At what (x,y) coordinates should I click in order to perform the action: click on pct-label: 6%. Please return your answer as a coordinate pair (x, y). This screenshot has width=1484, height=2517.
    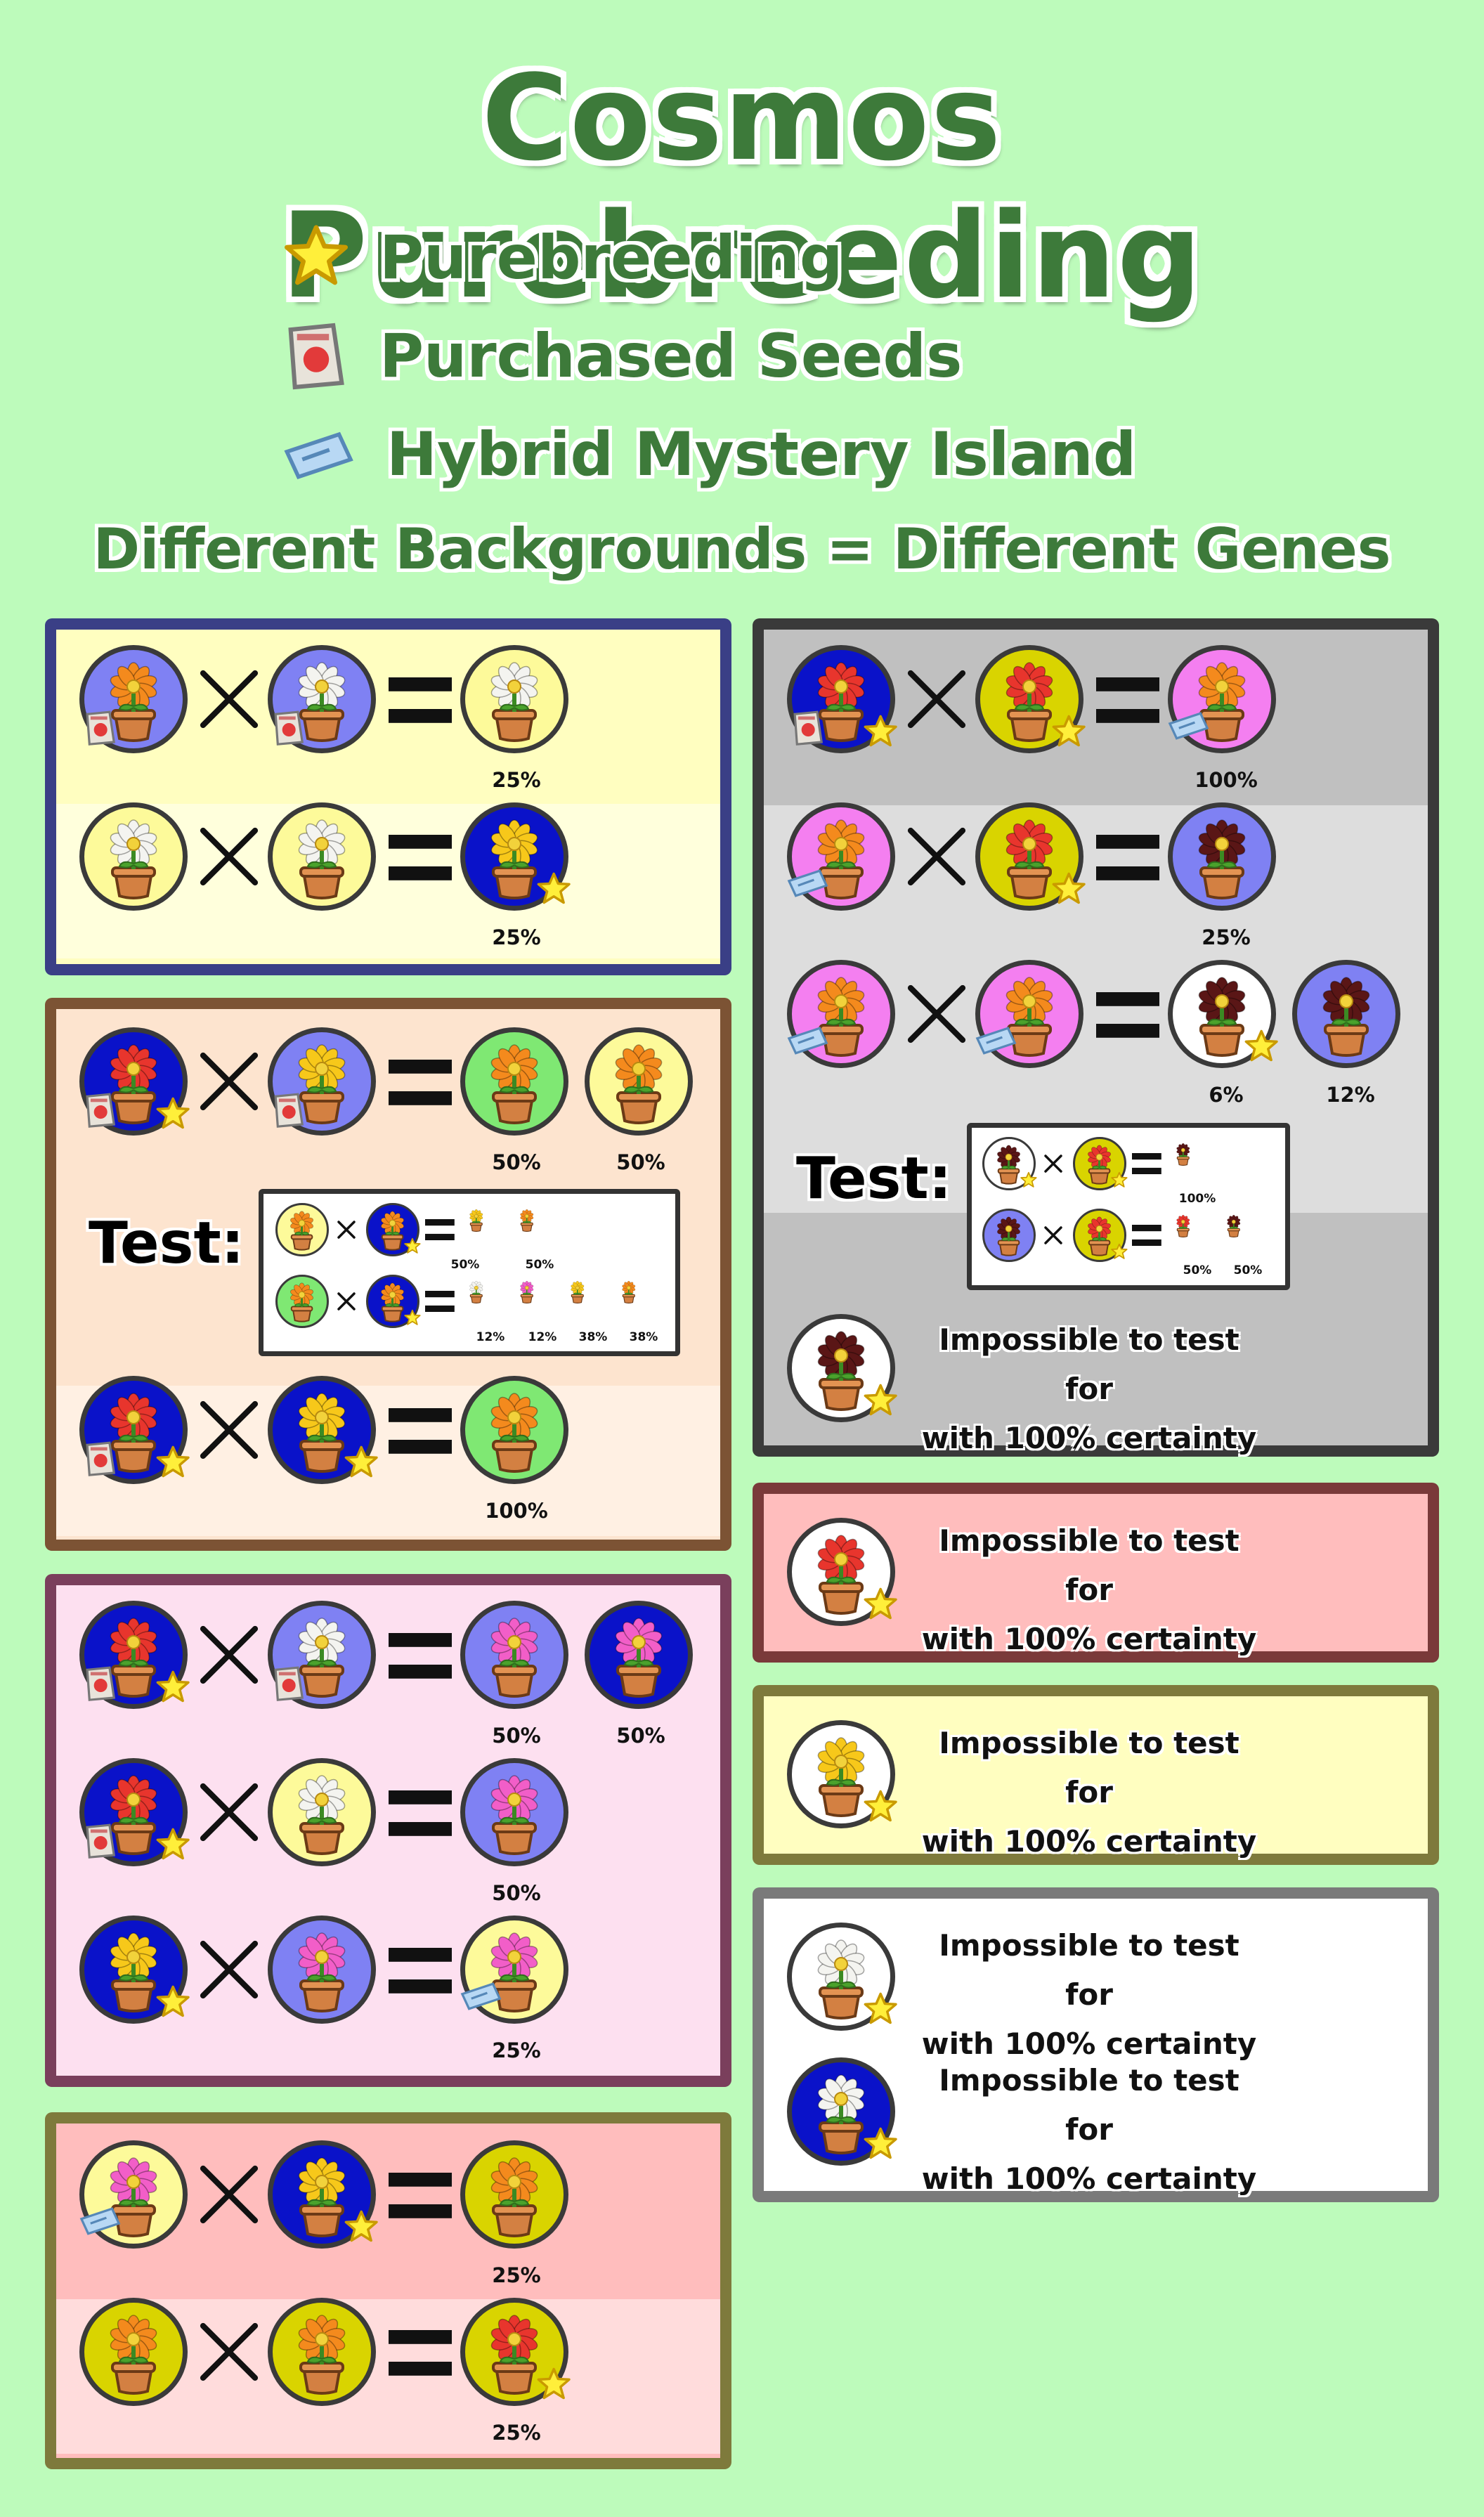
    Looking at the image, I should click on (1226, 1095).